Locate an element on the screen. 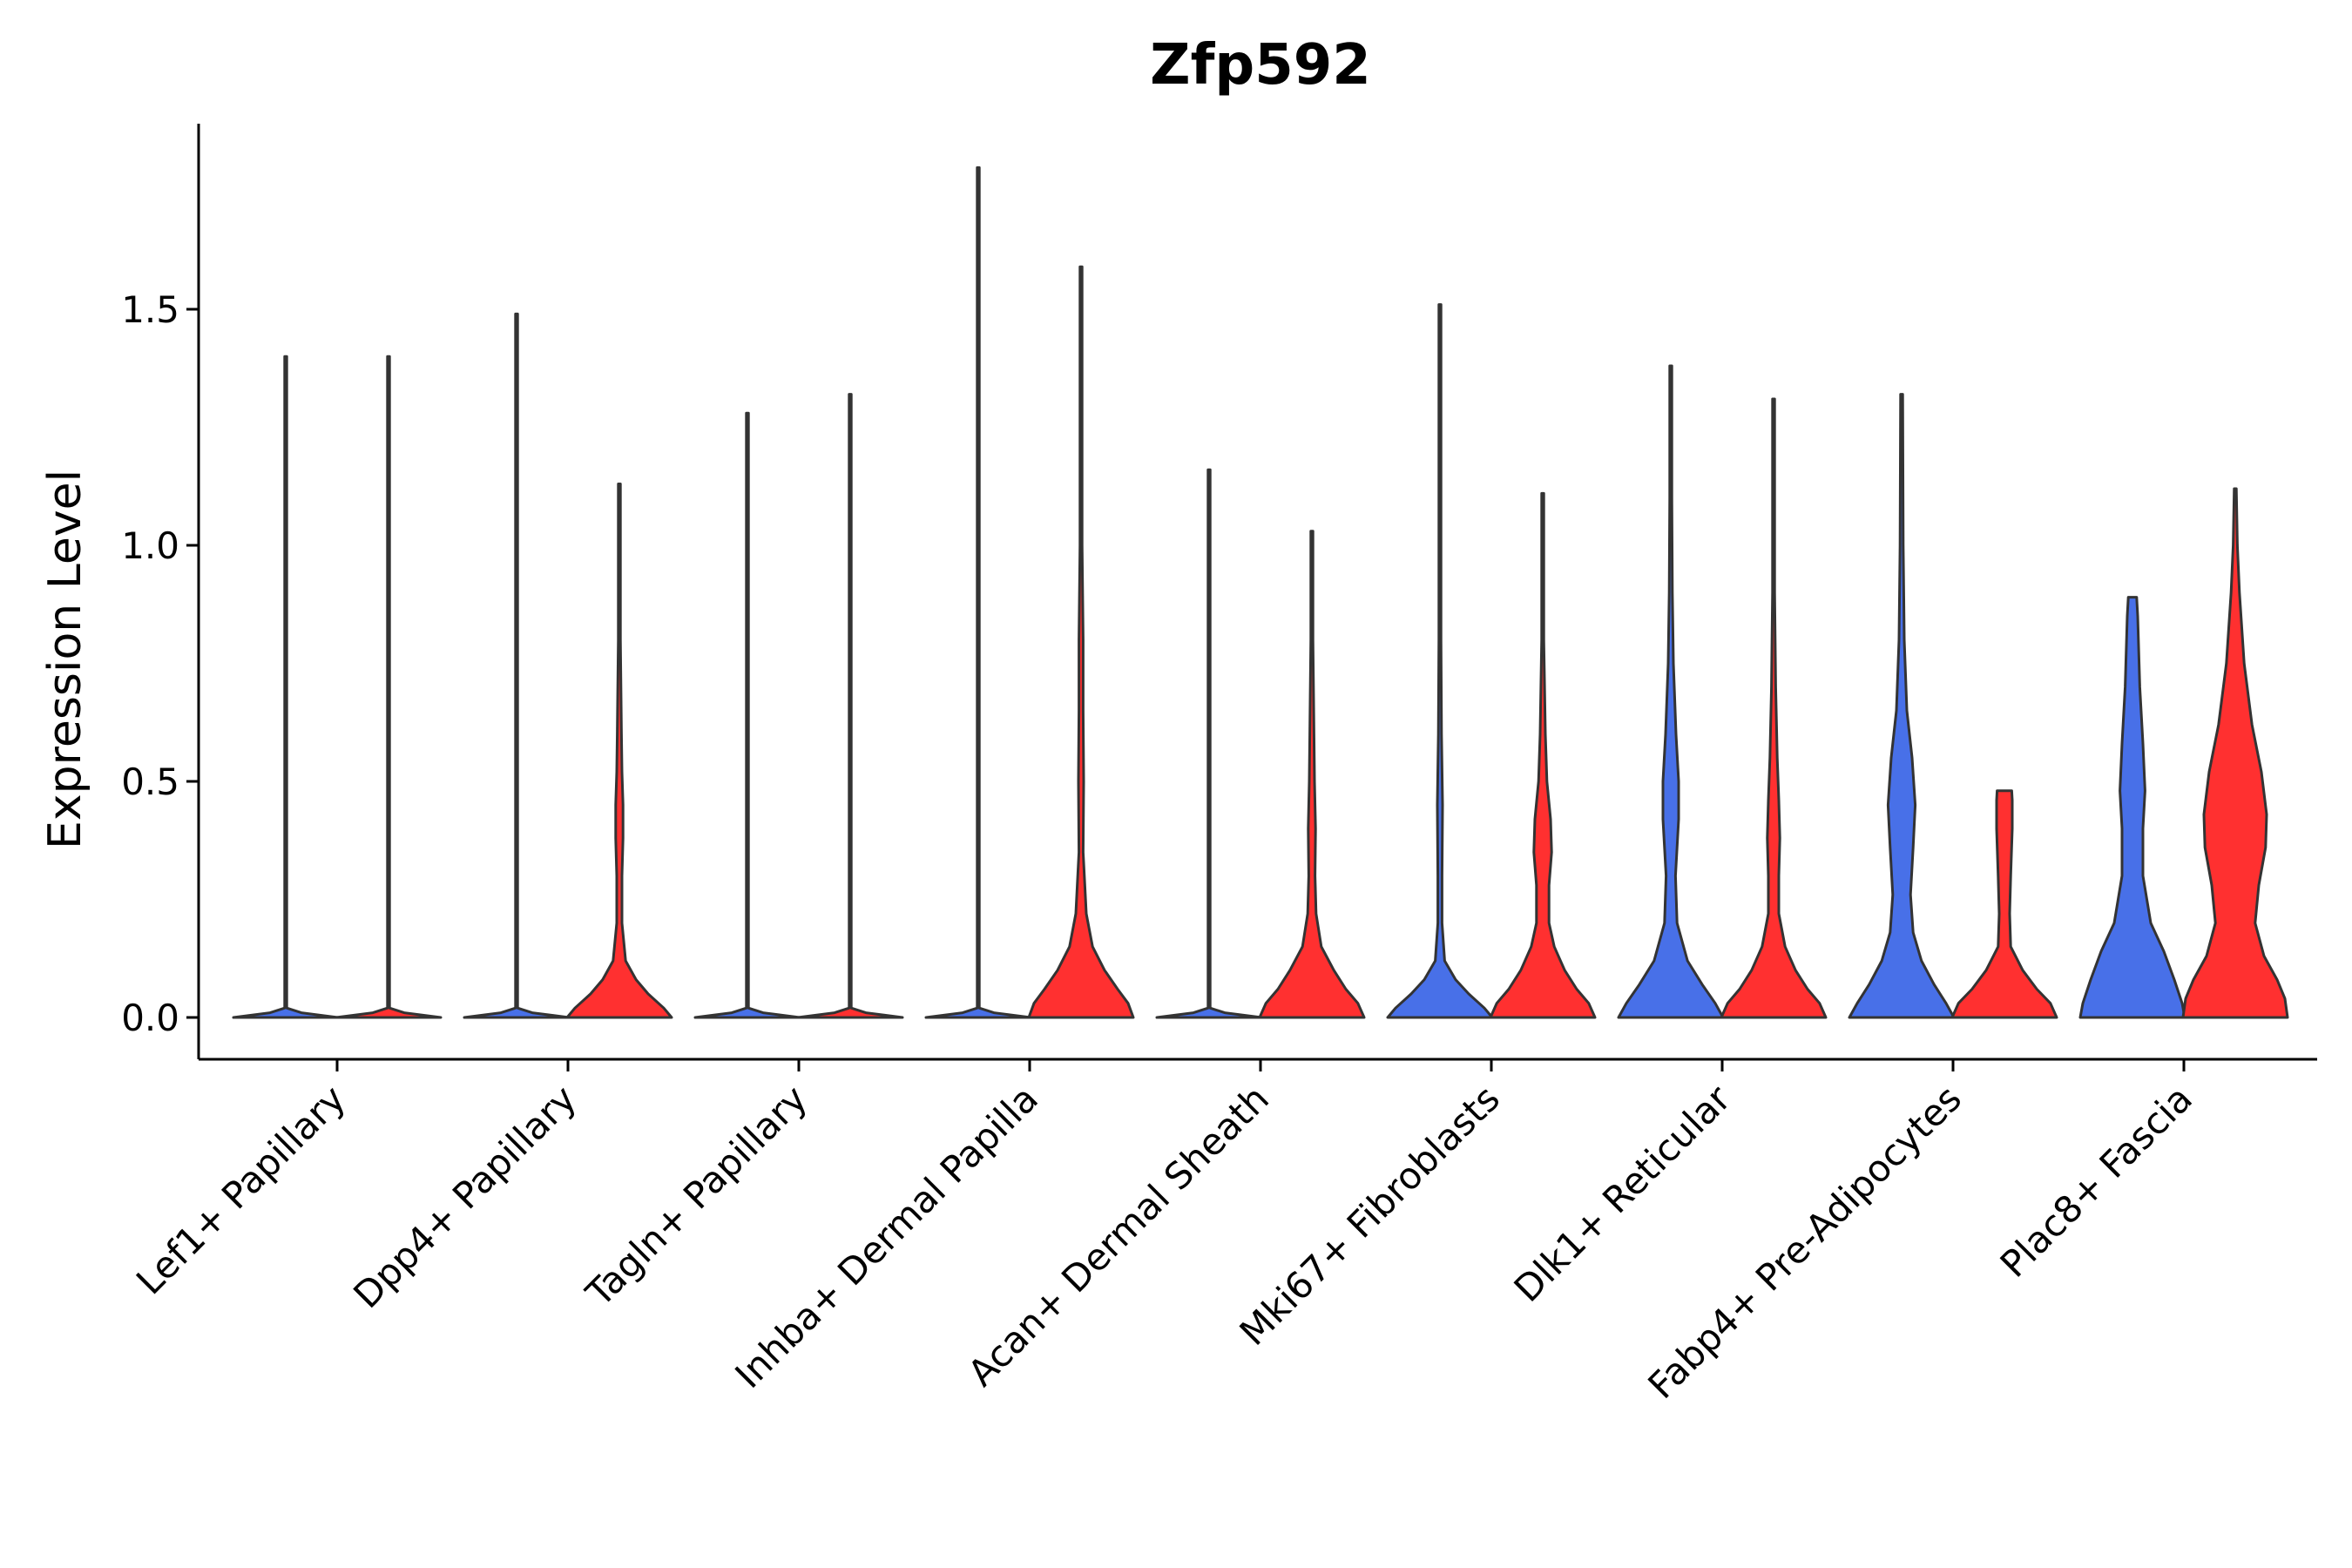  x-tick-label: Tagln+ Papillary is located at coordinates (697, 1196).